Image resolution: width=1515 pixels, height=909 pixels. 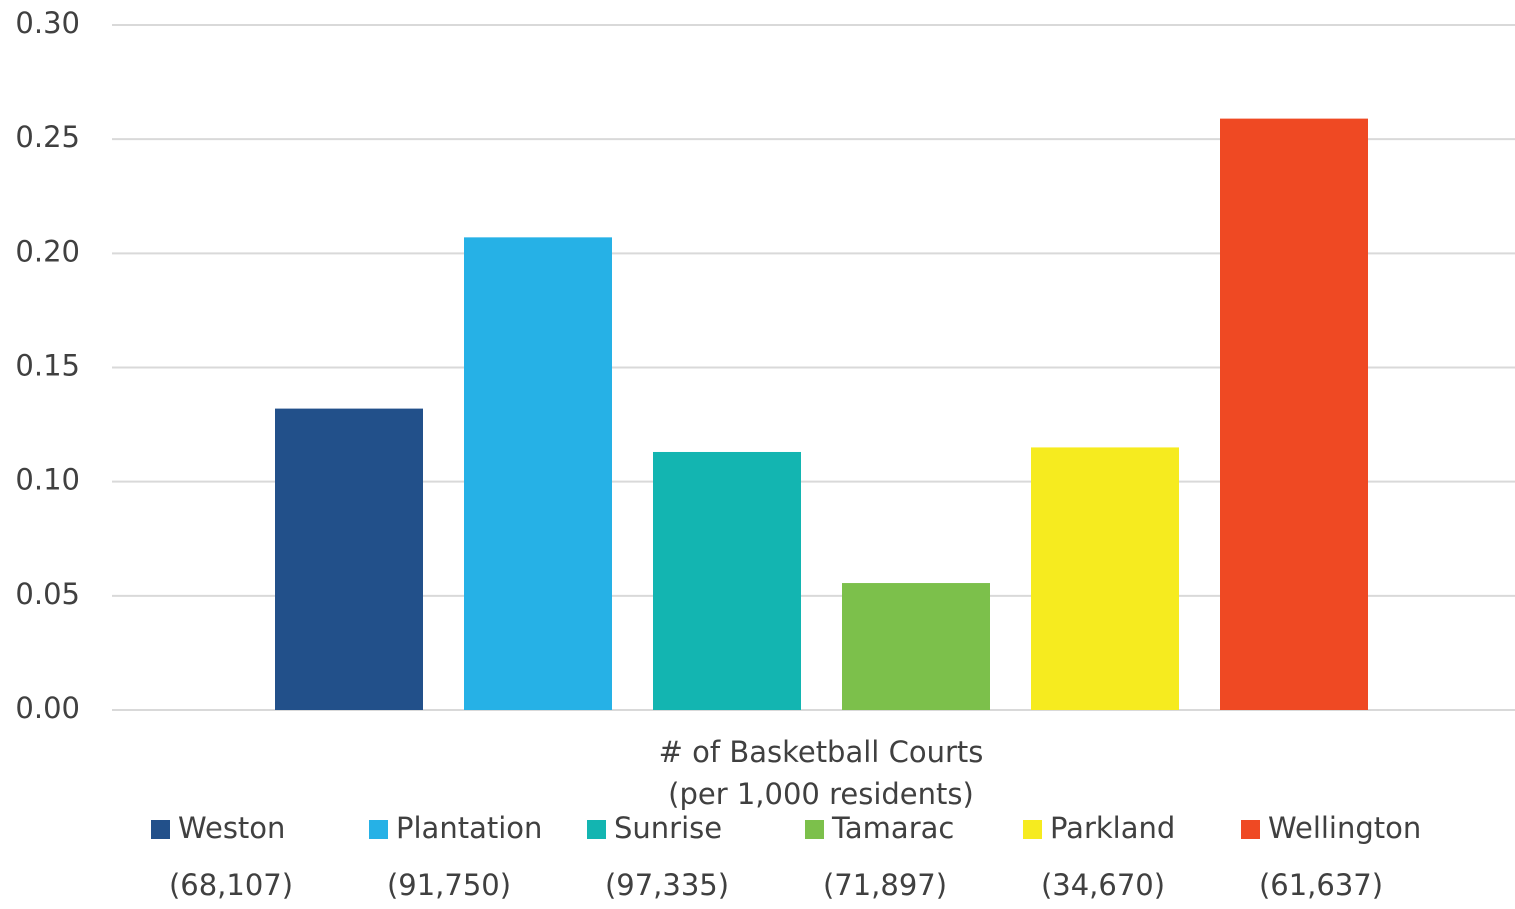 I want to click on population-label: (97,335), so click(x=667, y=885).